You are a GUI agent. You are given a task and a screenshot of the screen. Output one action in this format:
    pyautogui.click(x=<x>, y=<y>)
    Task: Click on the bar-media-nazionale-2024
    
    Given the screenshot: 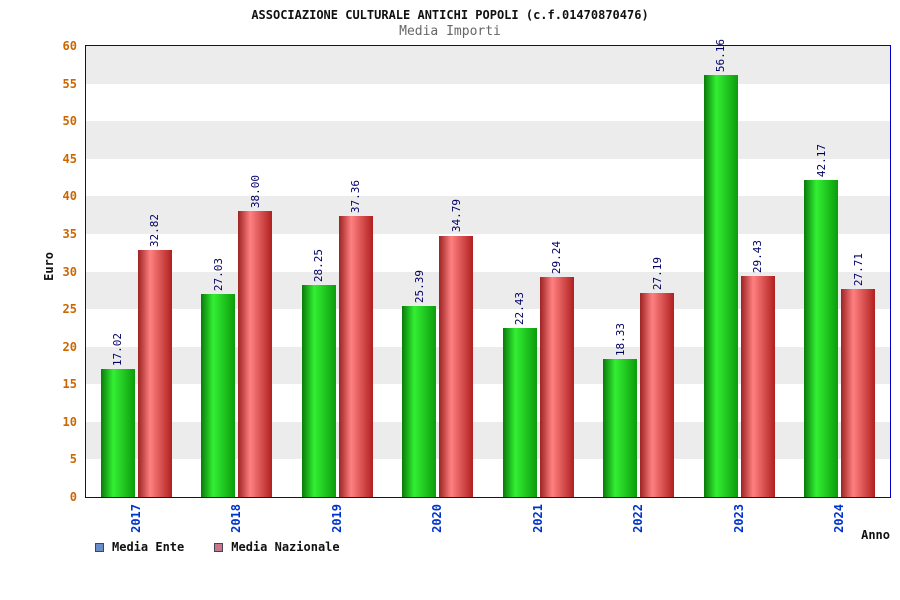 What is the action you would take?
    pyautogui.click(x=858, y=392)
    